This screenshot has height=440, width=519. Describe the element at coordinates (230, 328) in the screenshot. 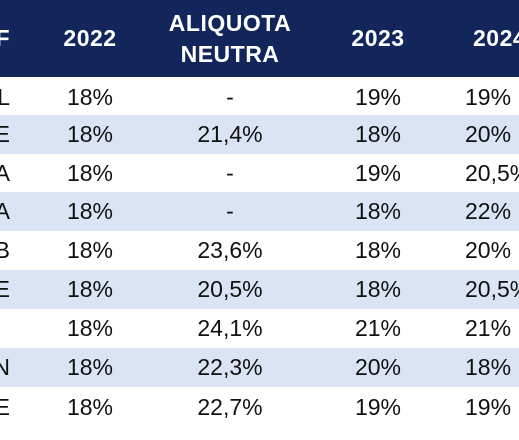

I see `cell-aliquota-neutra: 24,1%` at that location.